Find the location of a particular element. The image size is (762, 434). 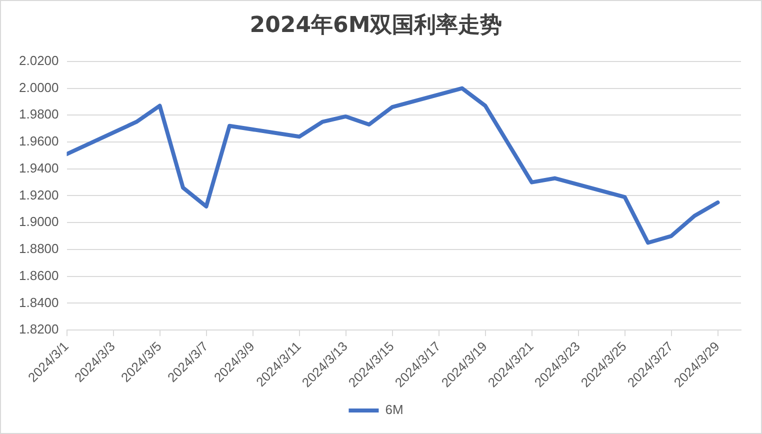

y-tick-label: 1.9000 is located at coordinates (38, 222).